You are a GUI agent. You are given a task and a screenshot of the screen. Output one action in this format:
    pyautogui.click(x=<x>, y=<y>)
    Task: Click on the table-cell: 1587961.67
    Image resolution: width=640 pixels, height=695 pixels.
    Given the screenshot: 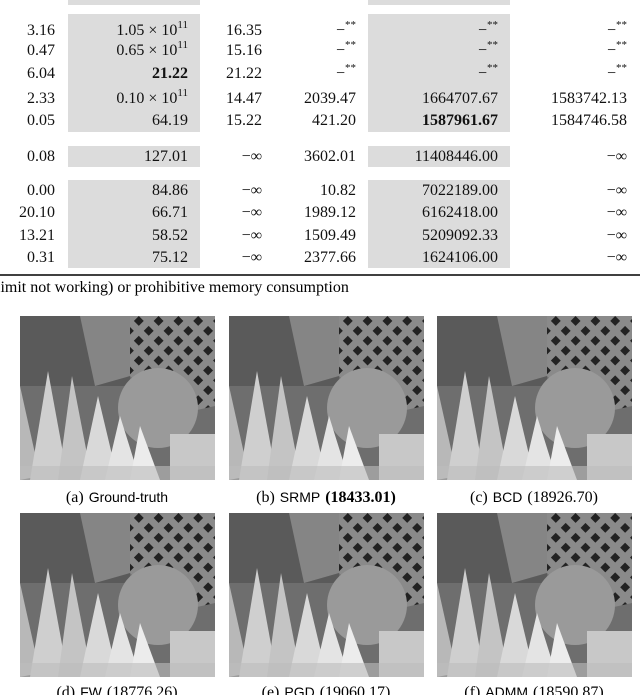 What is the action you would take?
    pyautogui.click(x=460, y=120)
    